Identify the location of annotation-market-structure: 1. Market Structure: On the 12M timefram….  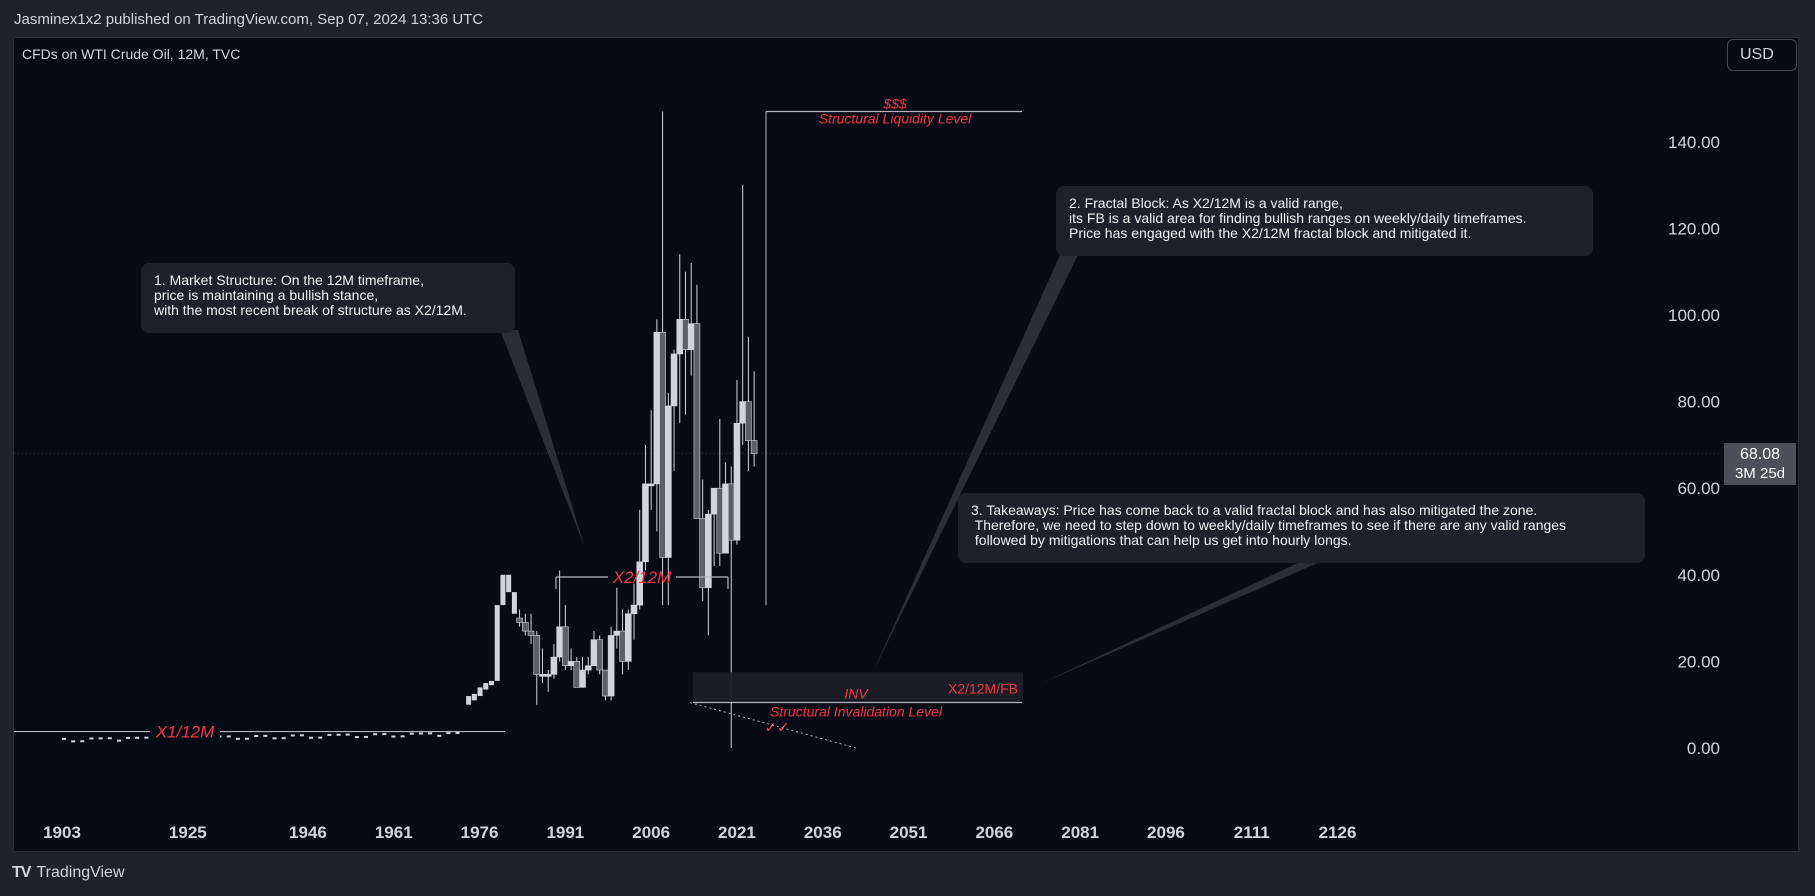
(328, 298).